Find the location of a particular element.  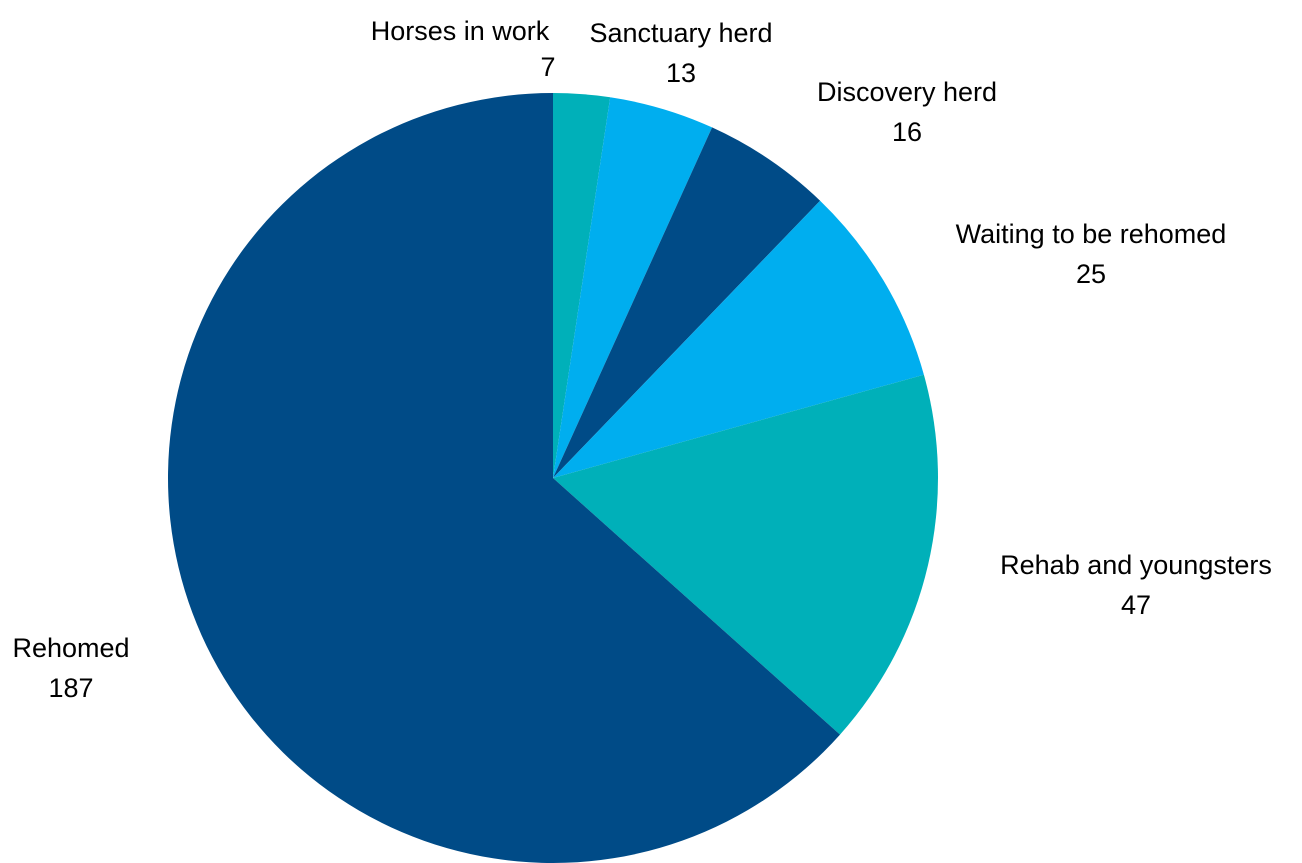

pie-slice-discovery-herd is located at coordinates (687, 302).